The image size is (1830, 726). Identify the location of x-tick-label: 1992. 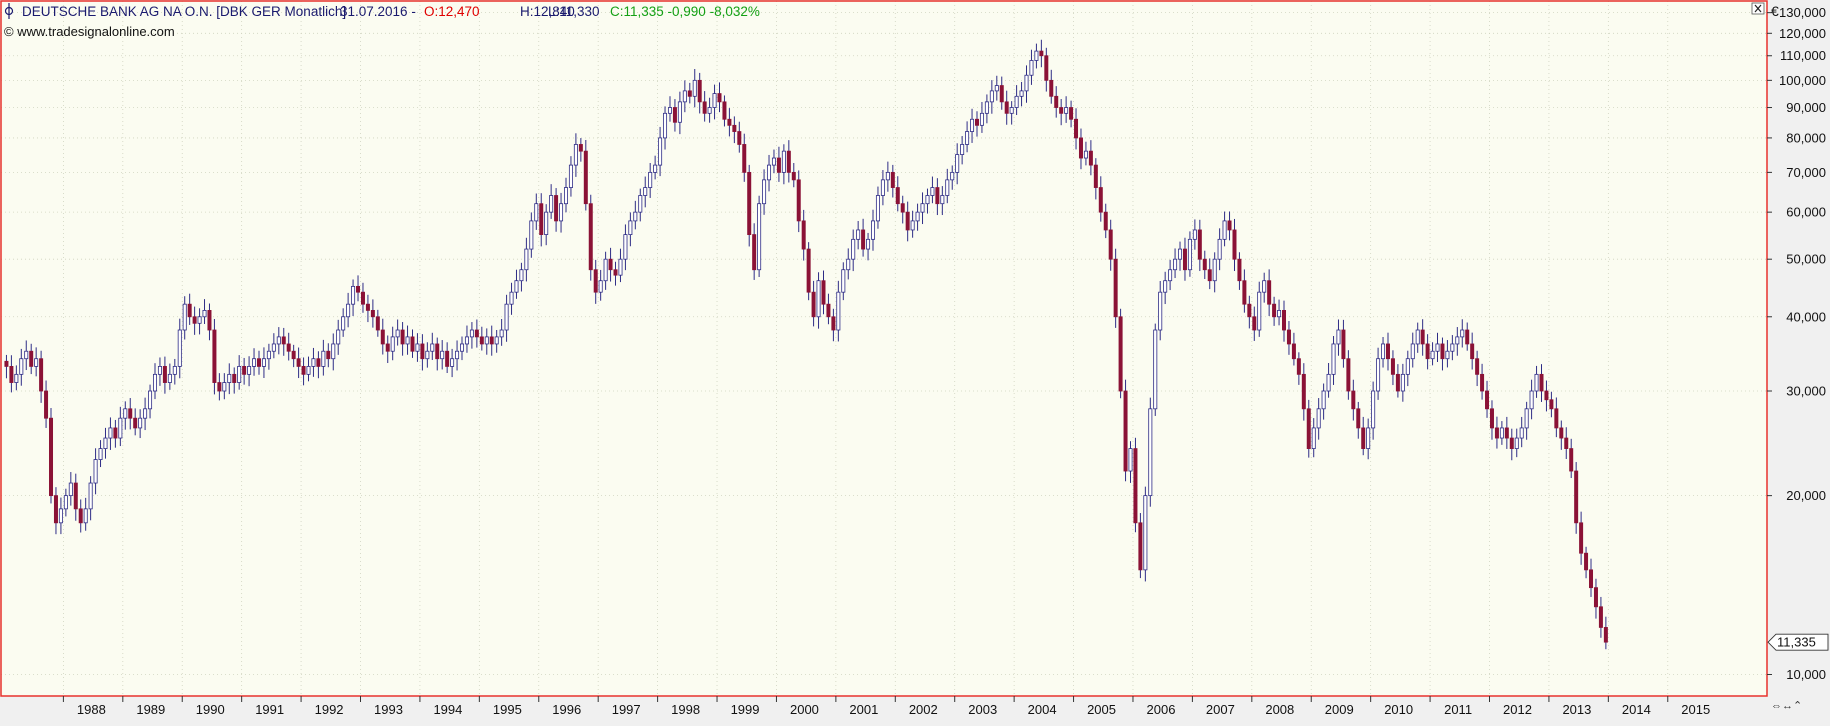
(329, 709).